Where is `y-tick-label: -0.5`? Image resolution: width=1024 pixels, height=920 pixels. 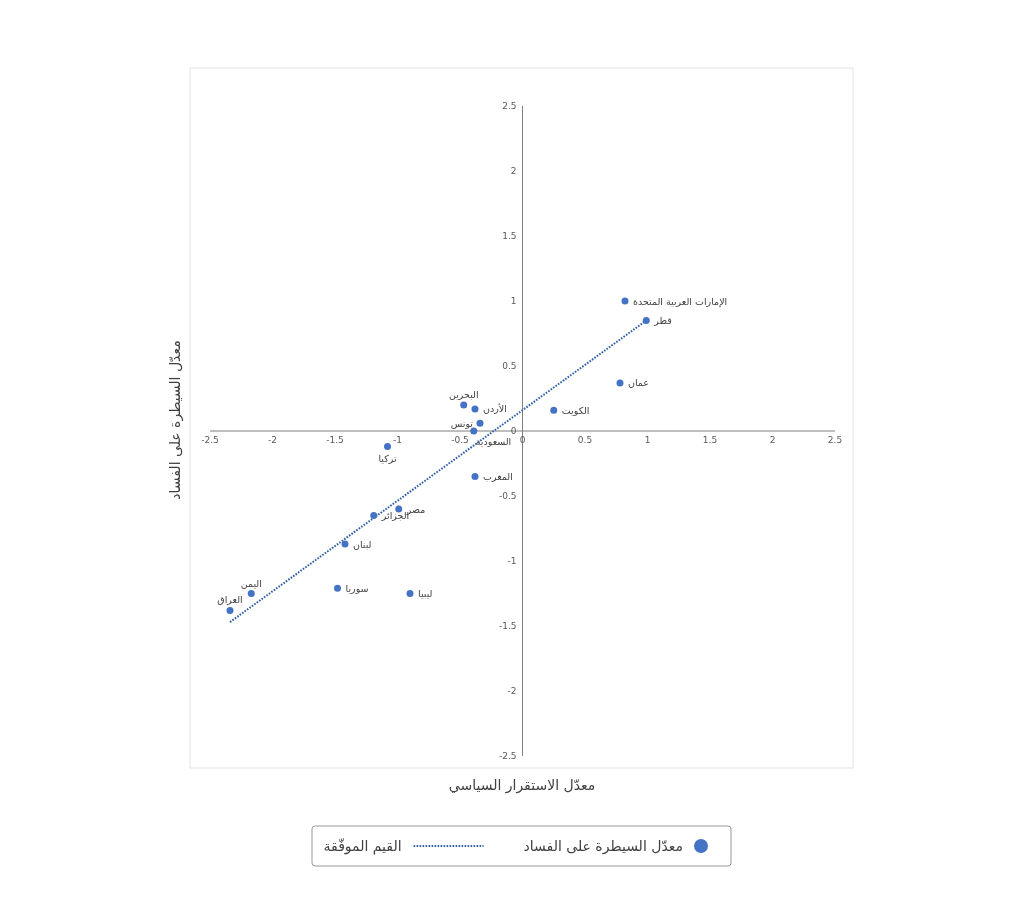 y-tick-label: -0.5 is located at coordinates (507, 496).